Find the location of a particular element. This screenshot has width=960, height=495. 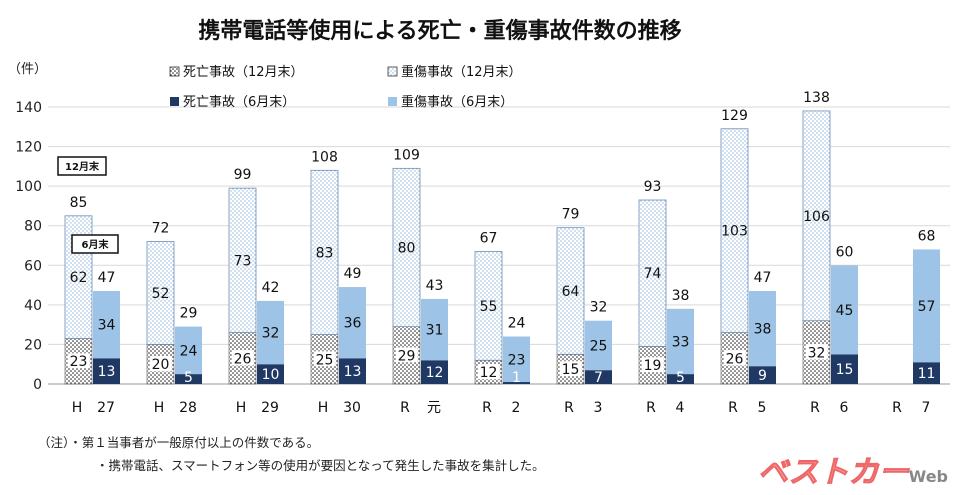

label-death: 1 is located at coordinates (516, 378).